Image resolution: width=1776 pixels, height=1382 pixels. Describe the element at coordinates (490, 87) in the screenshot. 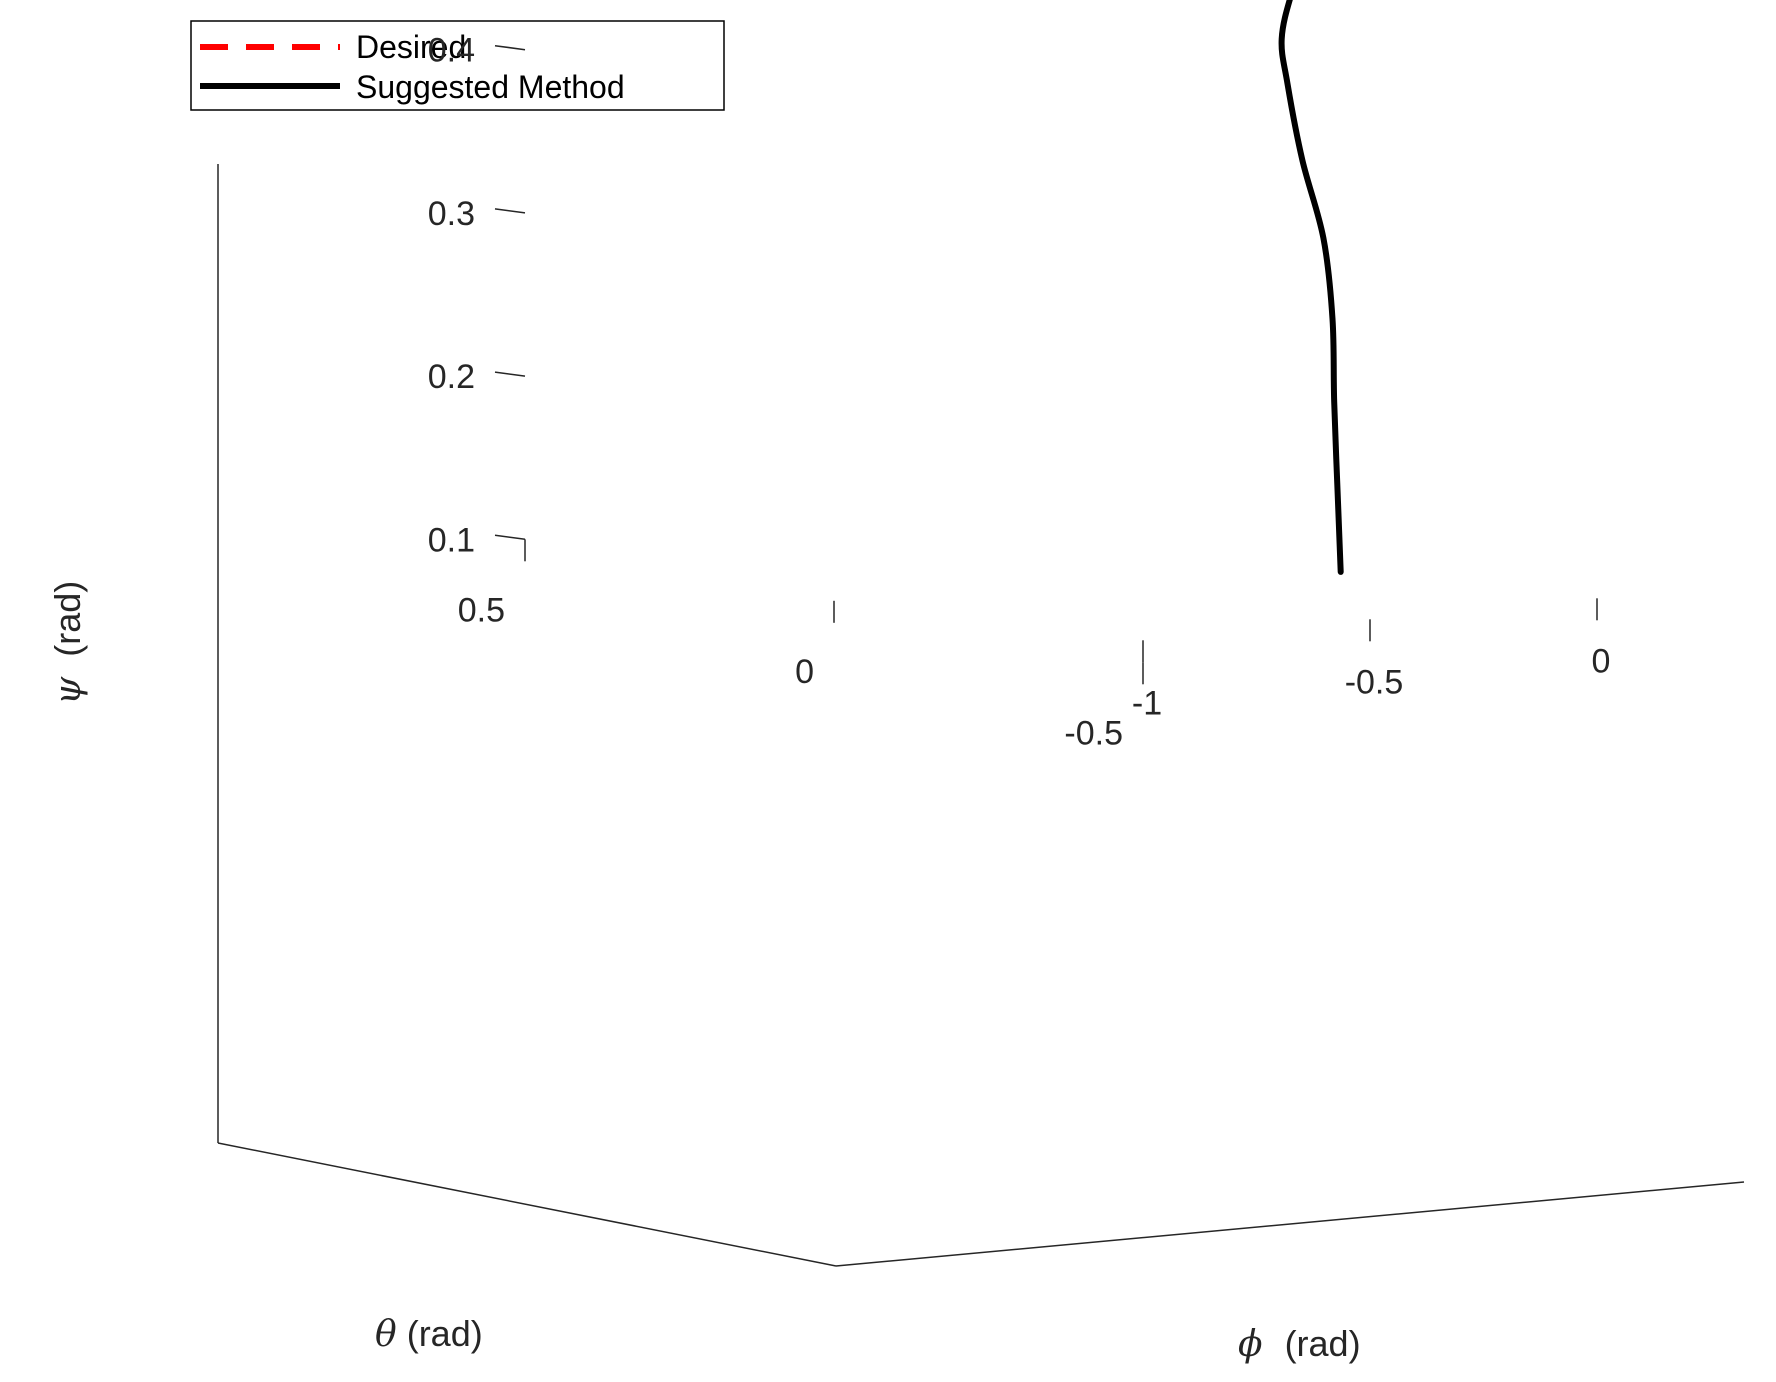

I see `legend-label-suggested: Suggested Method` at that location.